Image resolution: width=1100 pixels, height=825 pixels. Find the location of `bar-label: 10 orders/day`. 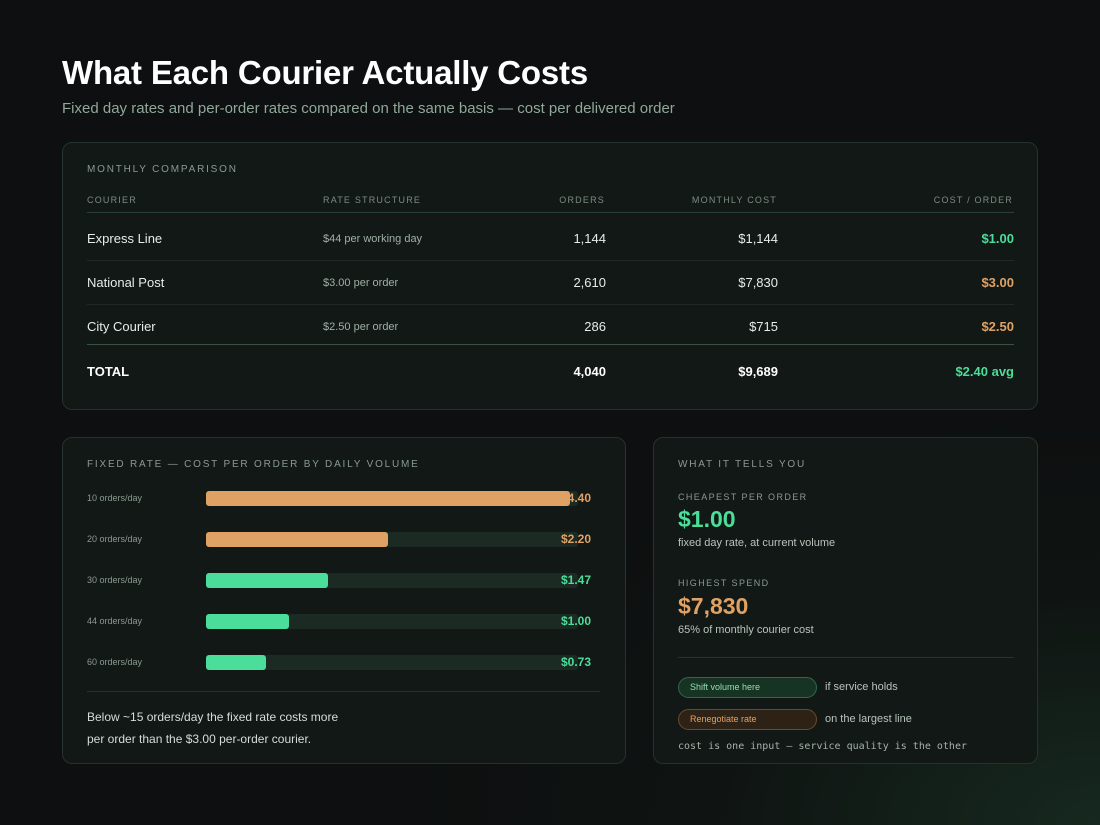

bar-label: 10 orders/day is located at coordinates (115, 498).